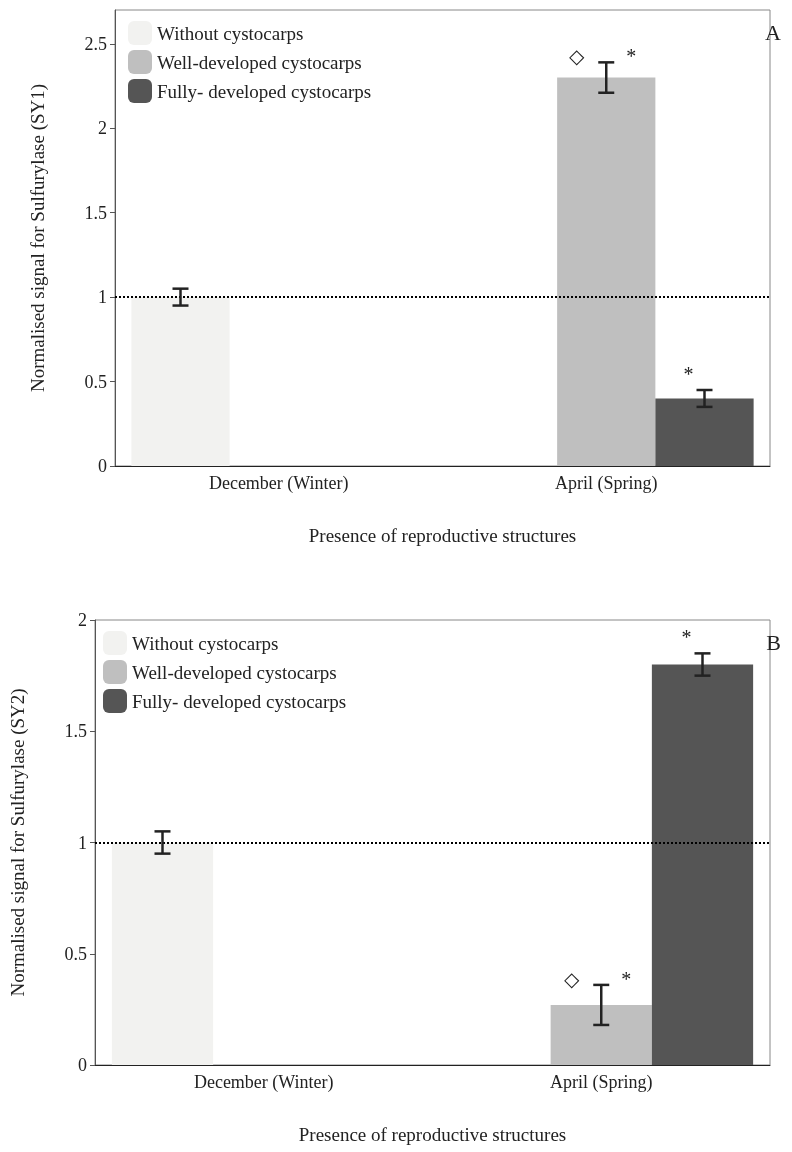 The width and height of the screenshot is (792, 1152). I want to click on y-tick-label: 2.5, so click(95, 43).